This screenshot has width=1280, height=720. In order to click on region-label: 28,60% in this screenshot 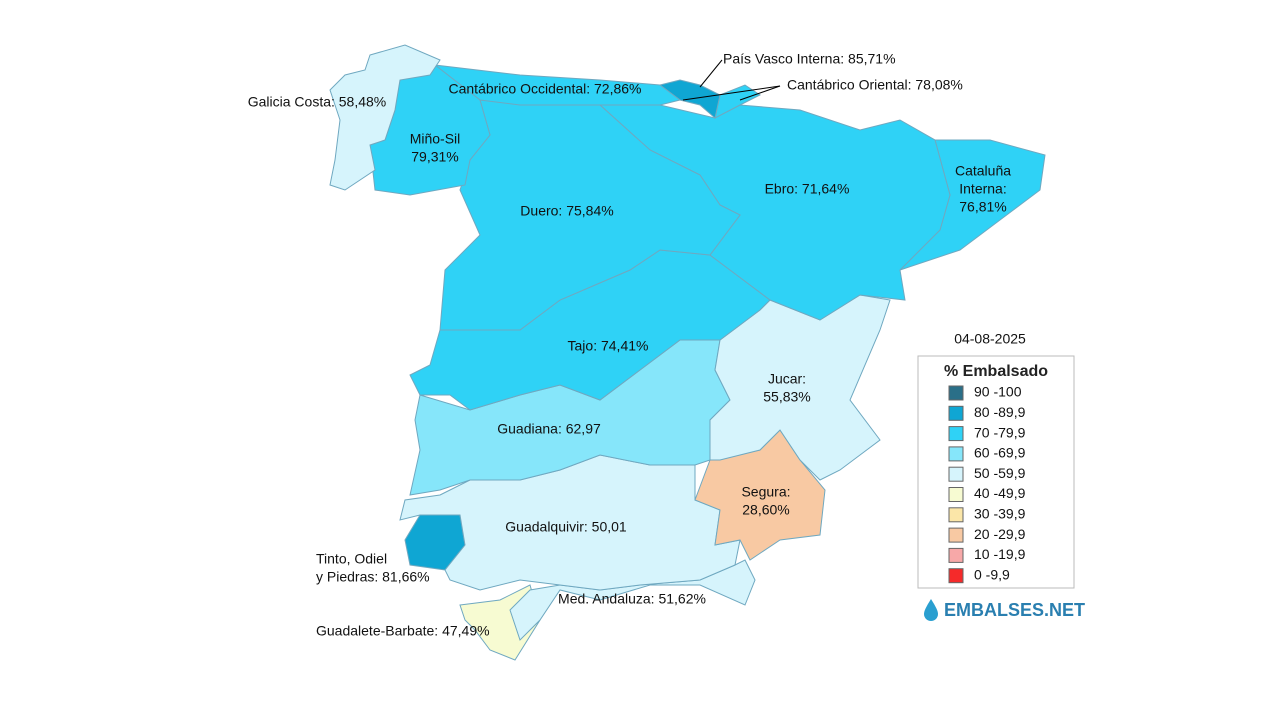, I will do `click(765, 510)`.